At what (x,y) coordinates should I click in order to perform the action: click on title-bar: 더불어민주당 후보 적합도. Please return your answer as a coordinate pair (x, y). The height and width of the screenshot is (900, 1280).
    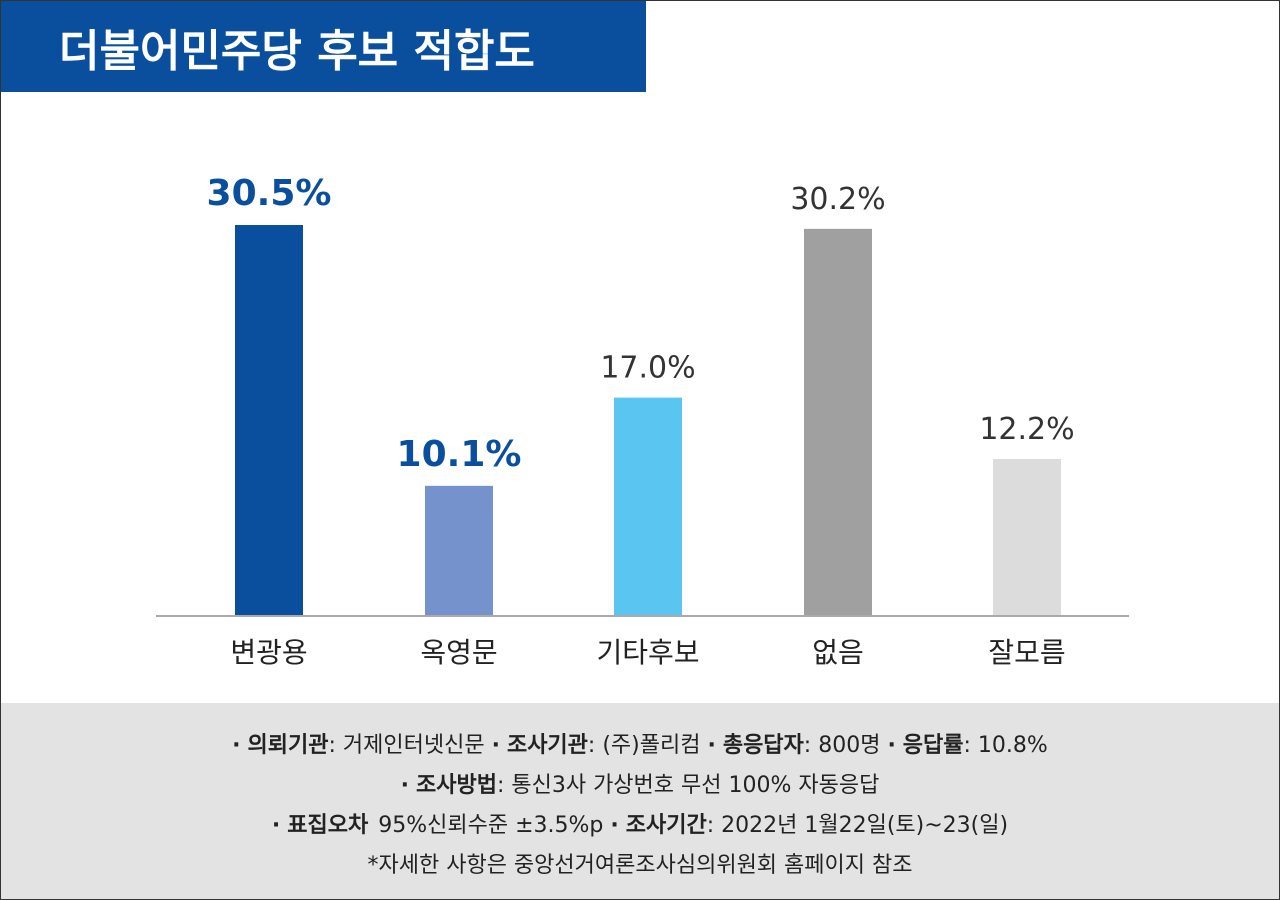
    Looking at the image, I should click on (323, 46).